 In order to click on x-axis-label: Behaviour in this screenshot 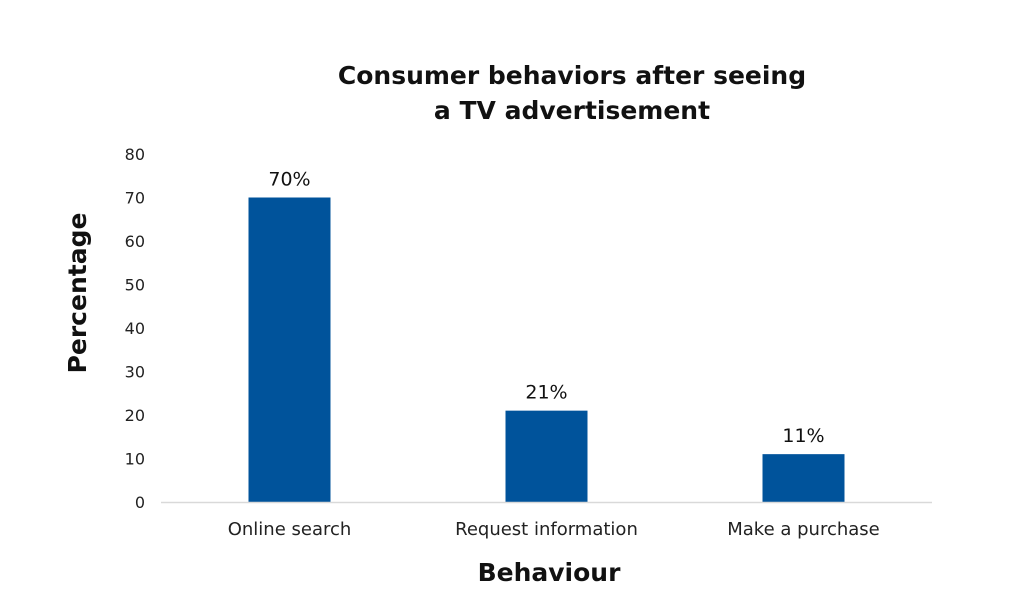, I will do `click(550, 572)`.